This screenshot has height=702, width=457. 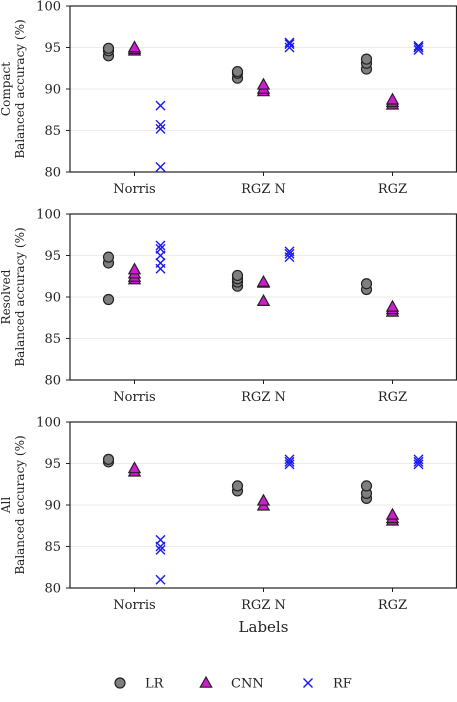 I want to click on legend-item-rf: RF, so click(x=327, y=684).